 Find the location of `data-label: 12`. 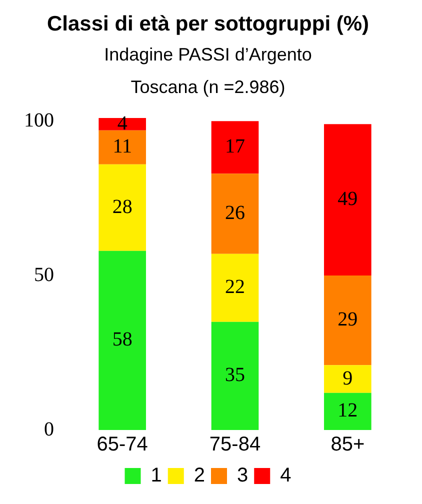

data-label: 12 is located at coordinates (348, 411).